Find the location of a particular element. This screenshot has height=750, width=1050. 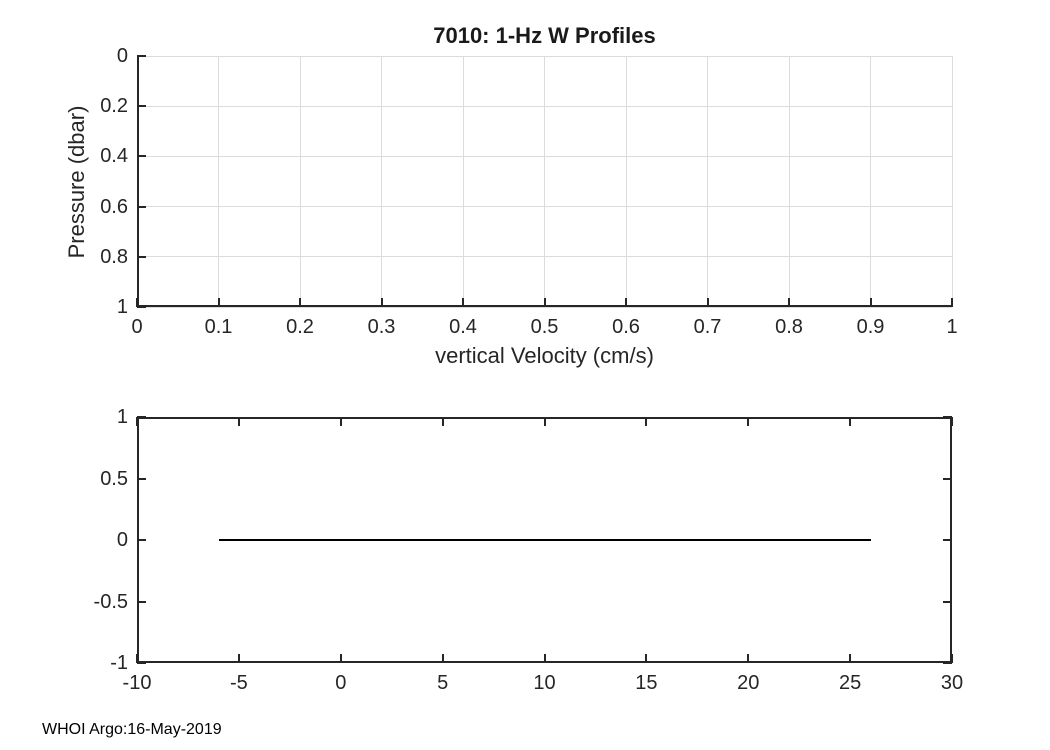

x-tick-label: 10 is located at coordinates (544, 683).